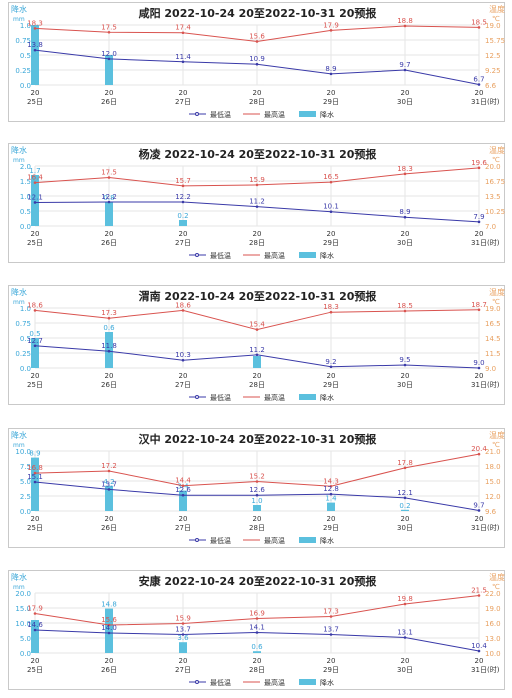 This screenshot has height=698, width=512. Describe the element at coordinates (490, 227) in the screenshot. I see `temp-tick-label: 7.0` at that location.